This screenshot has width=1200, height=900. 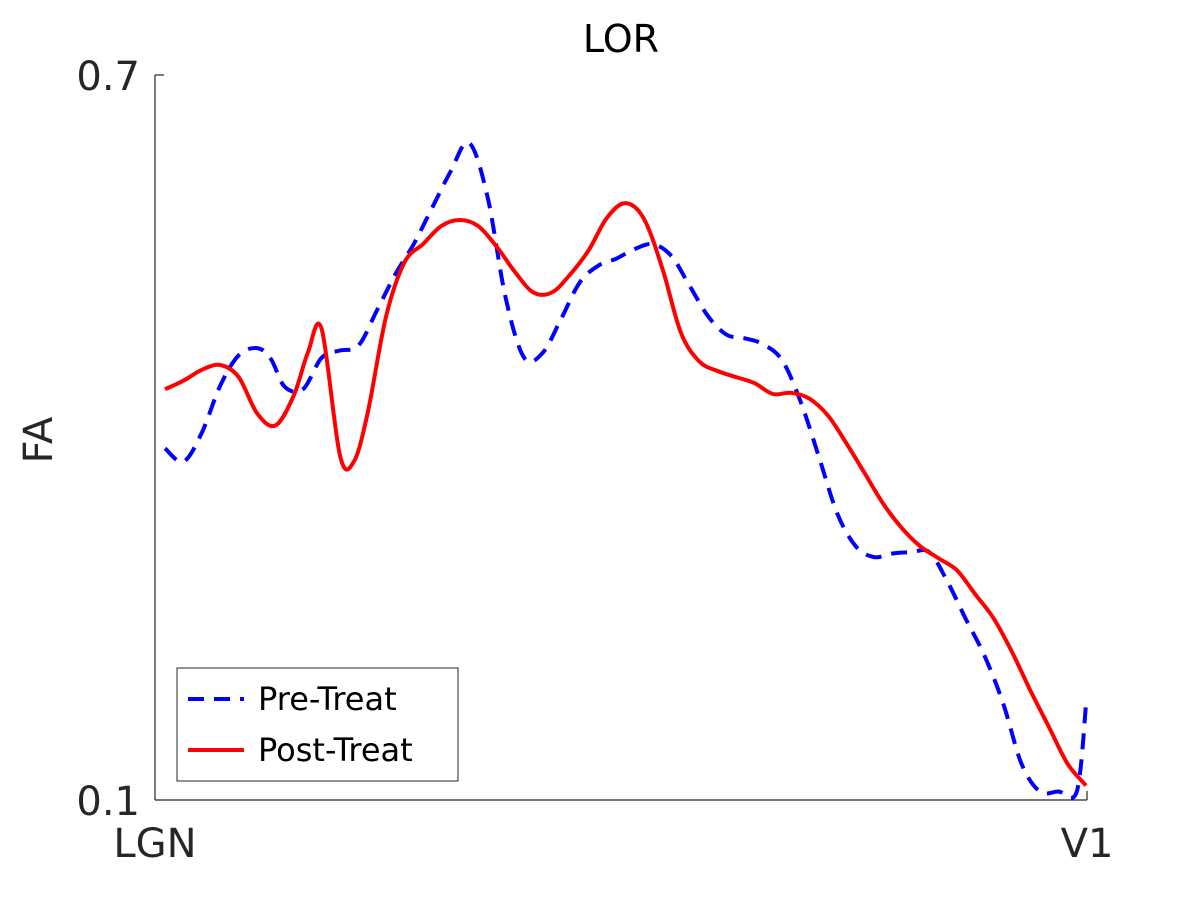 I want to click on y-tick-label-bottom: 0.1, so click(x=108, y=802).